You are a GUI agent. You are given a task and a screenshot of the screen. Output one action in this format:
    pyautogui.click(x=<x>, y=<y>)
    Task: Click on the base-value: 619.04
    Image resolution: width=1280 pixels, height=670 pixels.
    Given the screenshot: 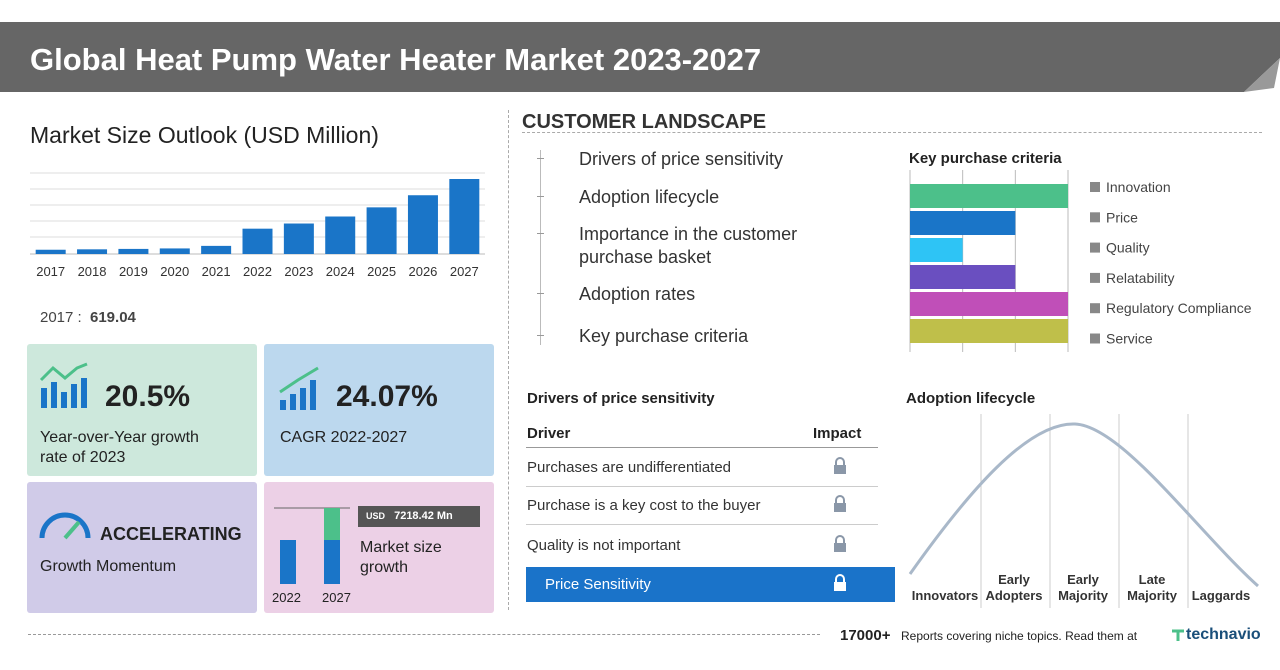 What is the action you would take?
    pyautogui.click(x=113, y=317)
    